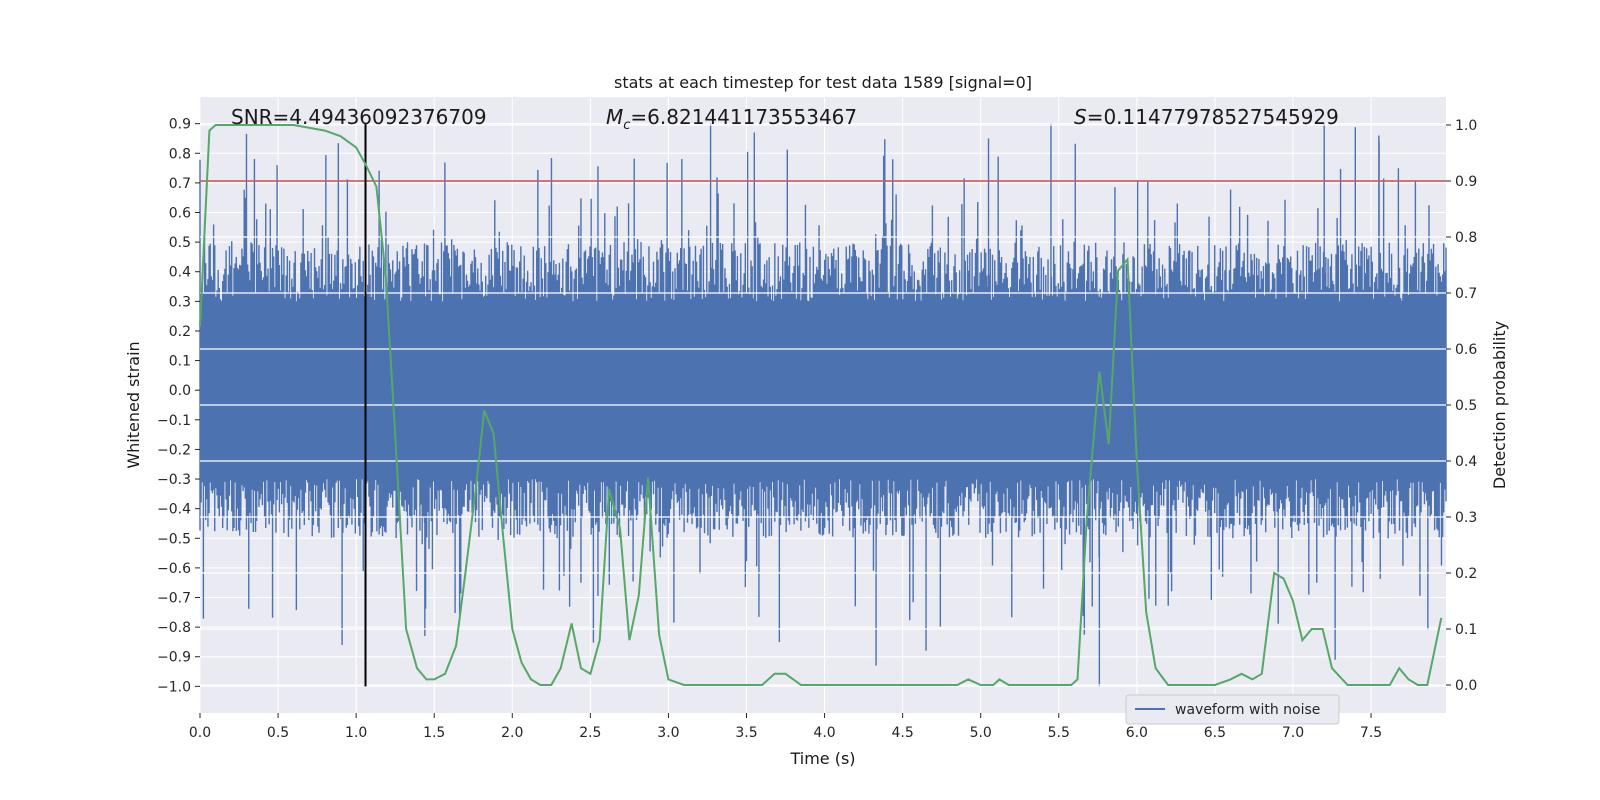  I want to click on snr-annotation: SNR=4.49436092376709, so click(359, 117).